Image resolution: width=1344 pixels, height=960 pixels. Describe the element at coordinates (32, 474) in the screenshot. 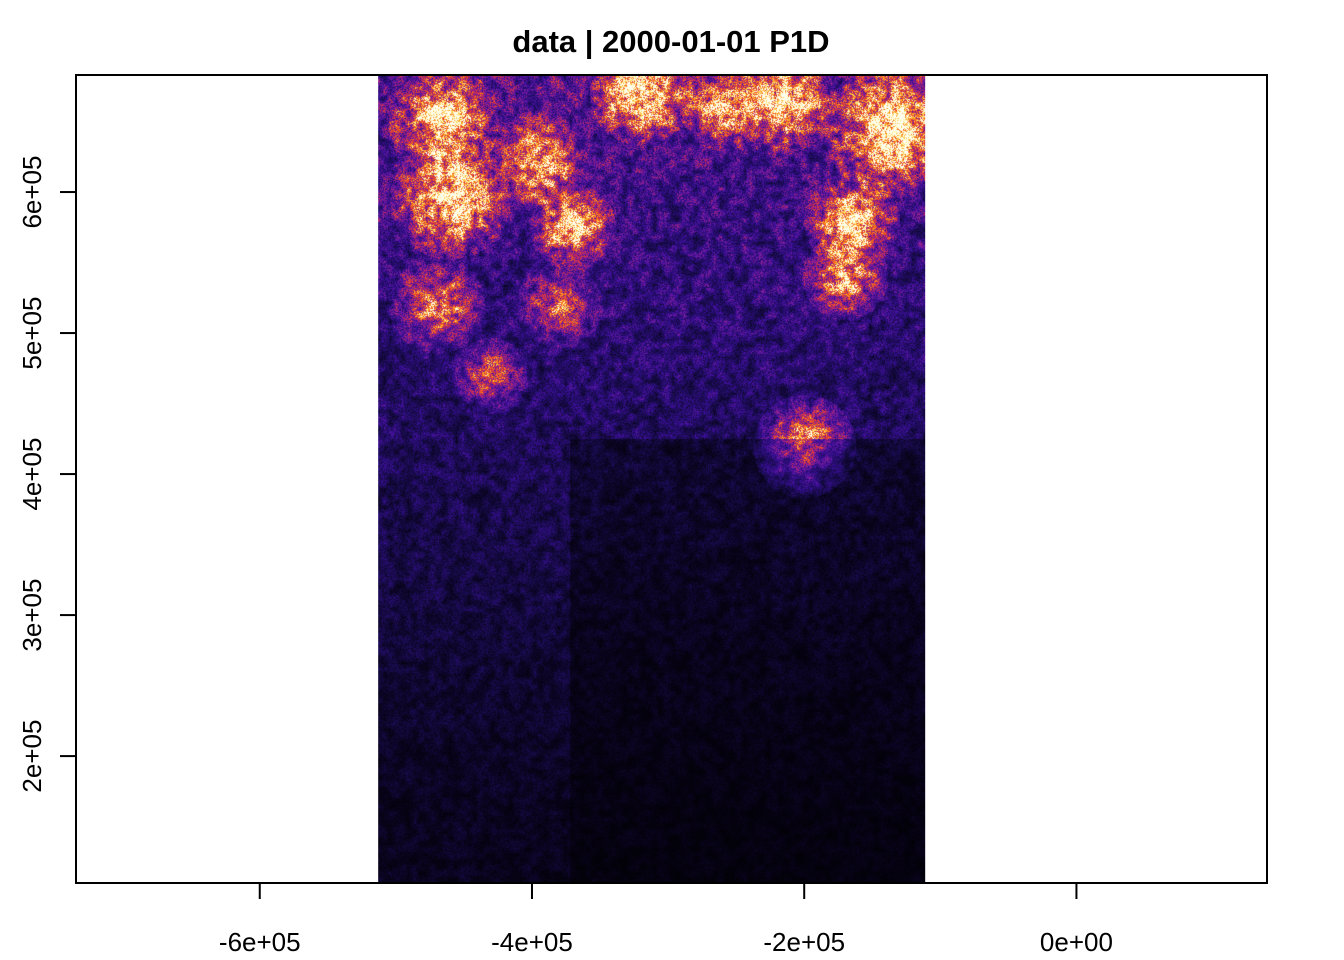

I see `y-tick-label: 4e+05` at that location.